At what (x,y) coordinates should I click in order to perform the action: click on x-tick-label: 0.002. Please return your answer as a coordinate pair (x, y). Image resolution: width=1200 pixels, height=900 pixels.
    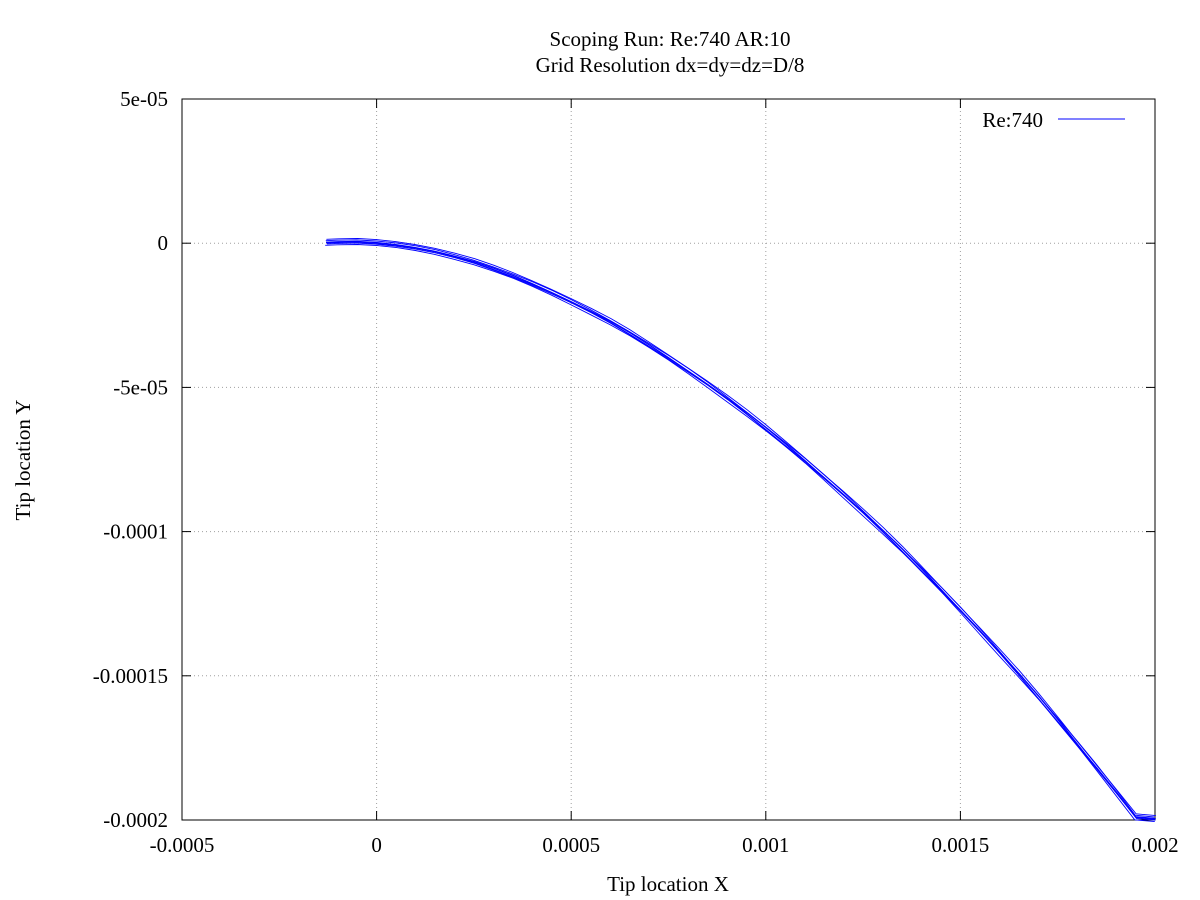
    Looking at the image, I should click on (1154, 845).